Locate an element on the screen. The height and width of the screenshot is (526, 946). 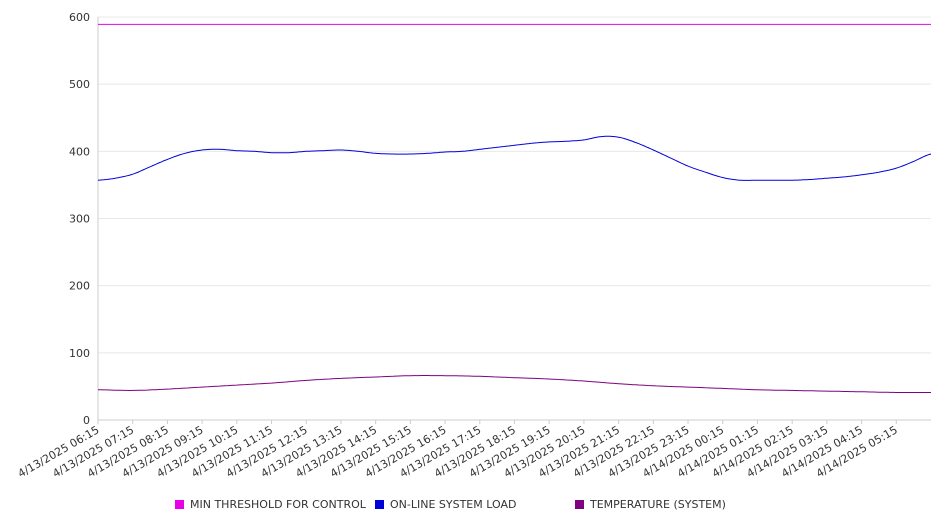
y-tick-label: 0 is located at coordinates (86, 420).